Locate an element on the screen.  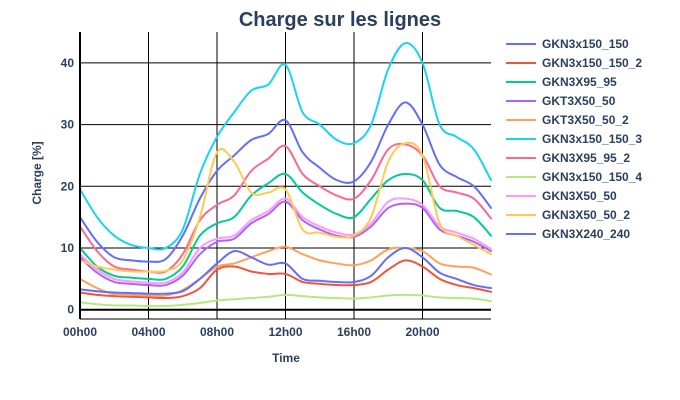
legend-item-GKN3x150_150_4: GKN3x150_150_4 is located at coordinates (574, 177).